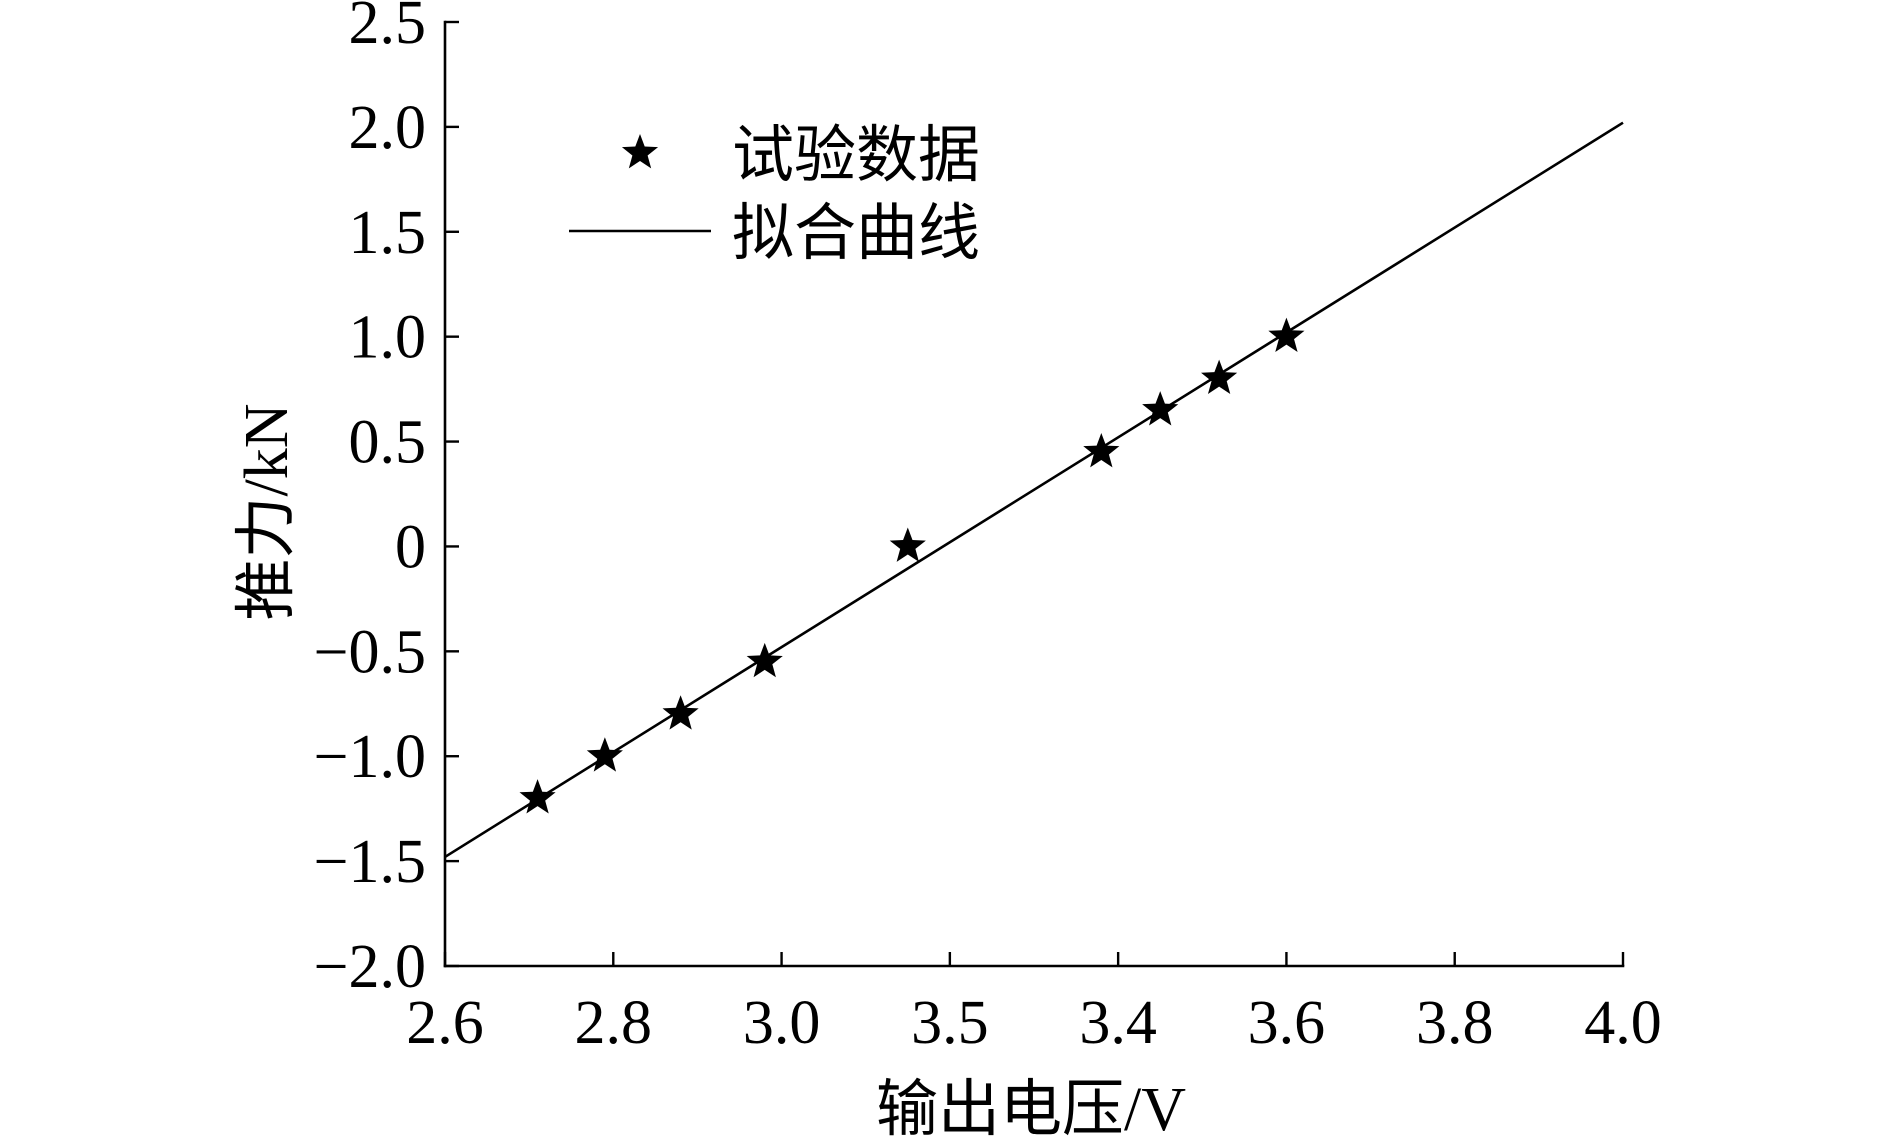 The width and height of the screenshot is (1889, 1144). Describe the element at coordinates (388, 233) in the screenshot. I see `y-tick-label: 1.5` at that location.